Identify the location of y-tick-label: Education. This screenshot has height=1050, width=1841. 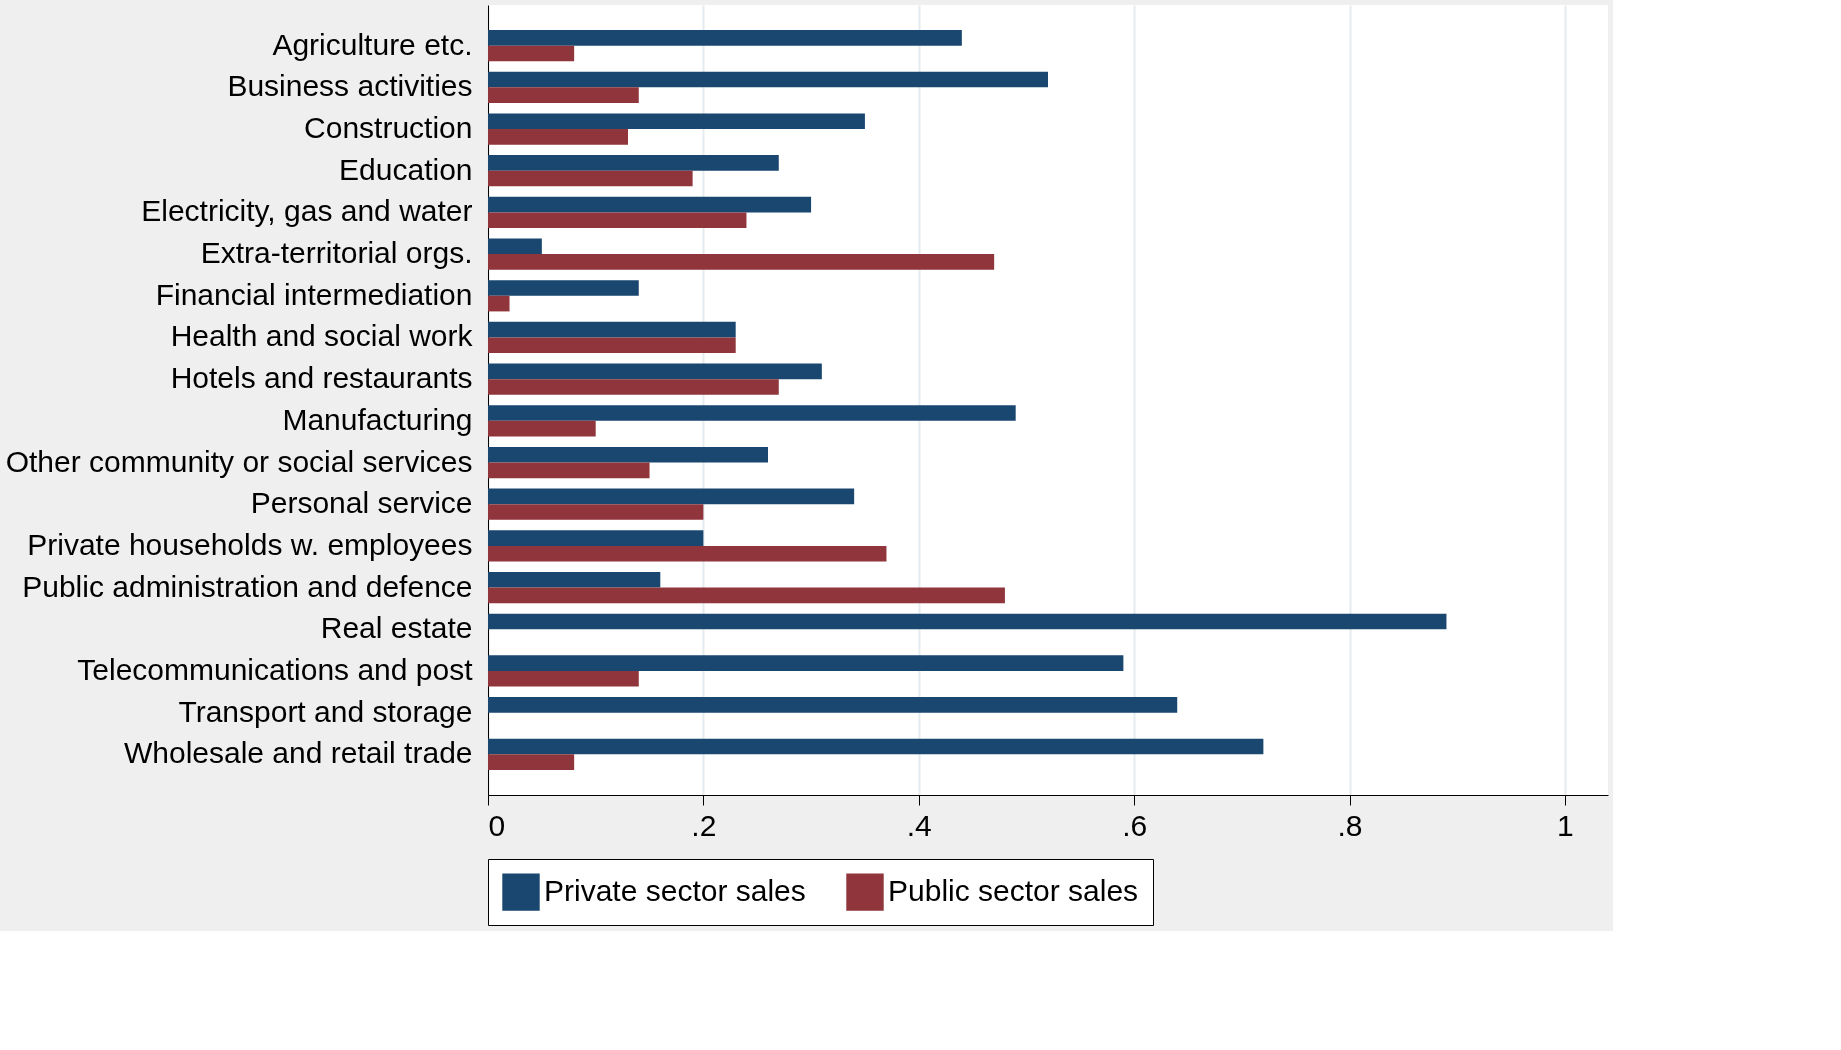
(406, 169).